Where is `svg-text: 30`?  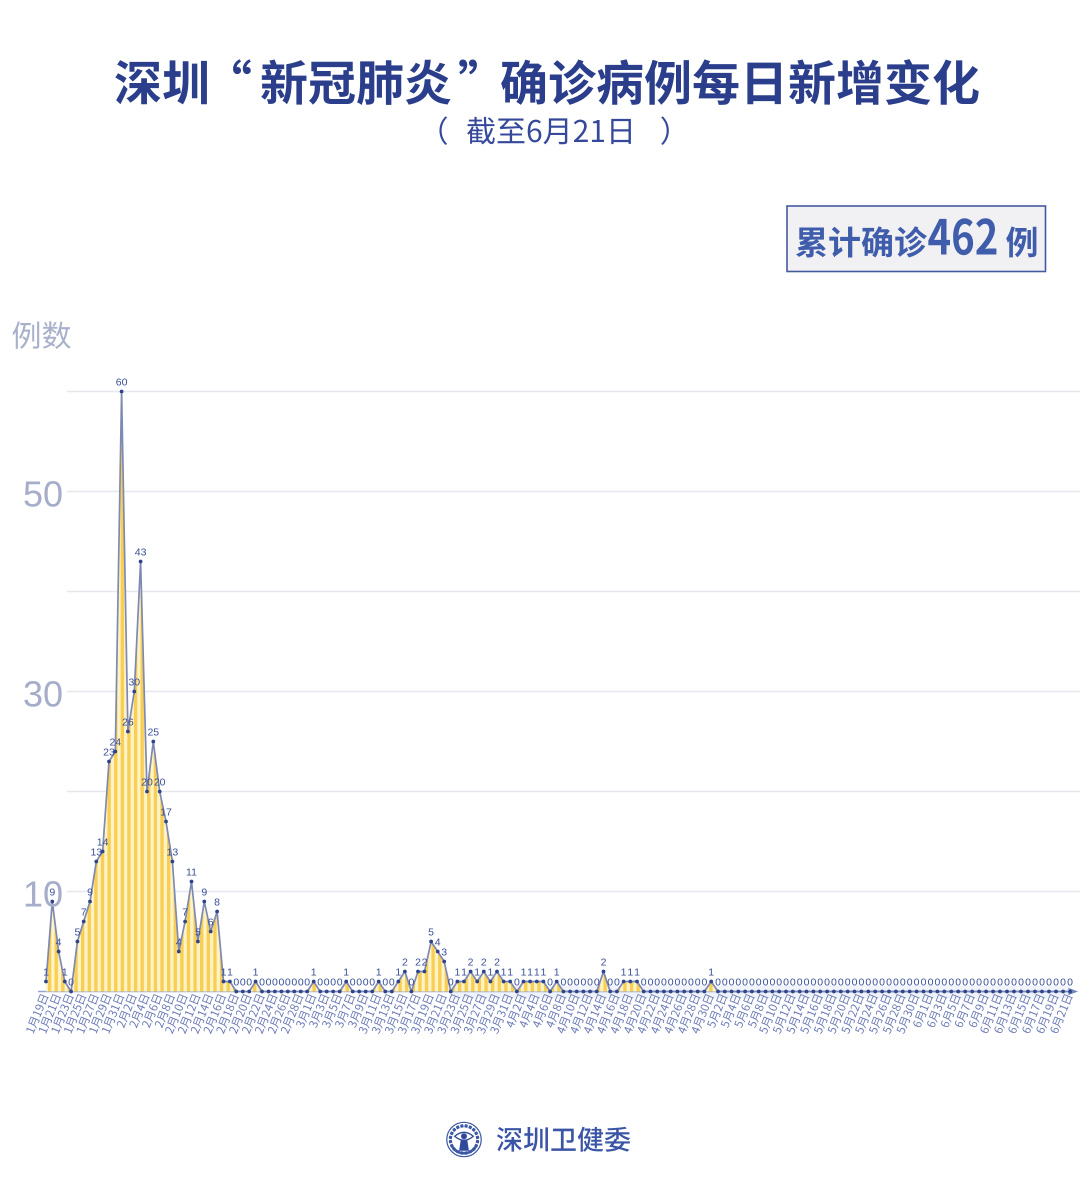 svg-text: 30 is located at coordinates (43, 694).